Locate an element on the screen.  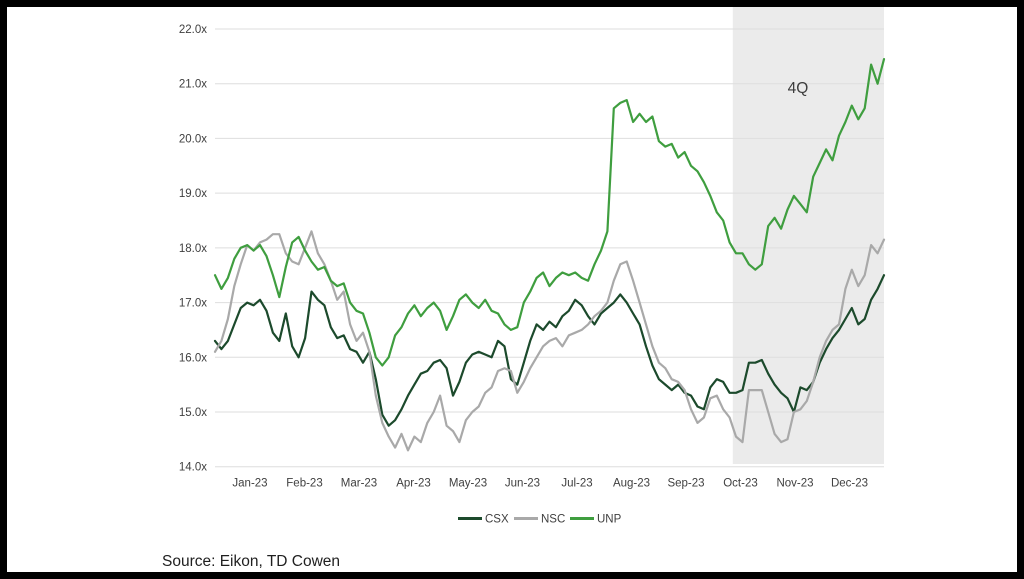
x-tick-label: Sep-23 is located at coordinates (685, 484).